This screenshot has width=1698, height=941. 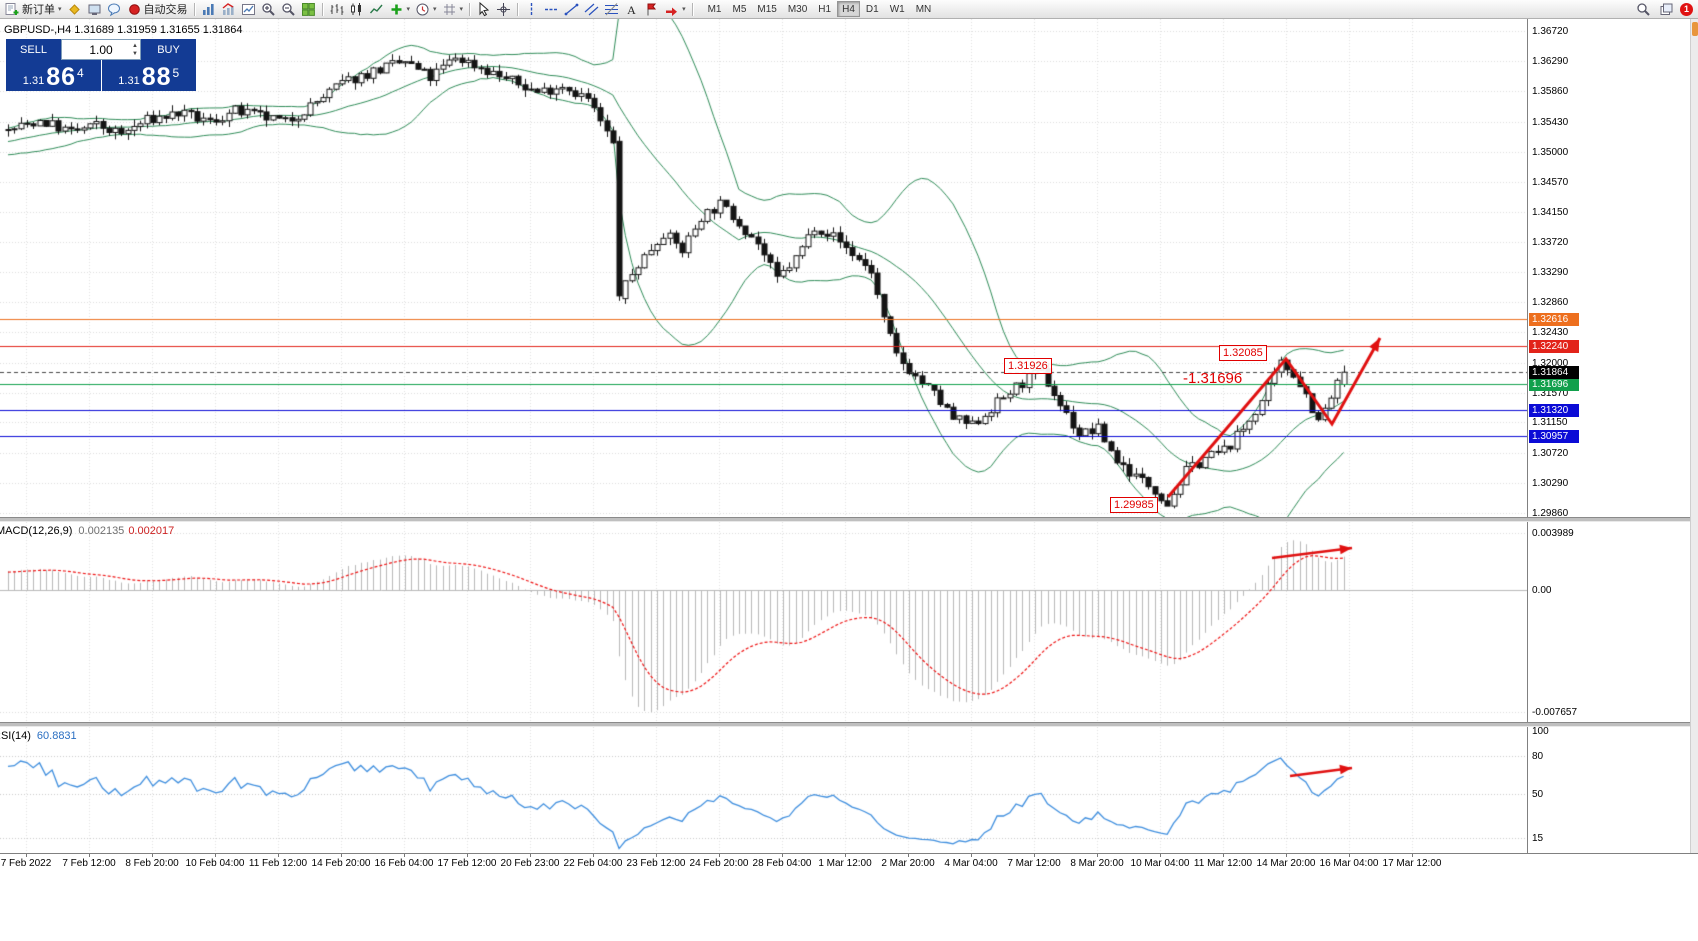 What do you see at coordinates (336, 9) in the screenshot?
I see `chart-bars-tool-button` at bounding box center [336, 9].